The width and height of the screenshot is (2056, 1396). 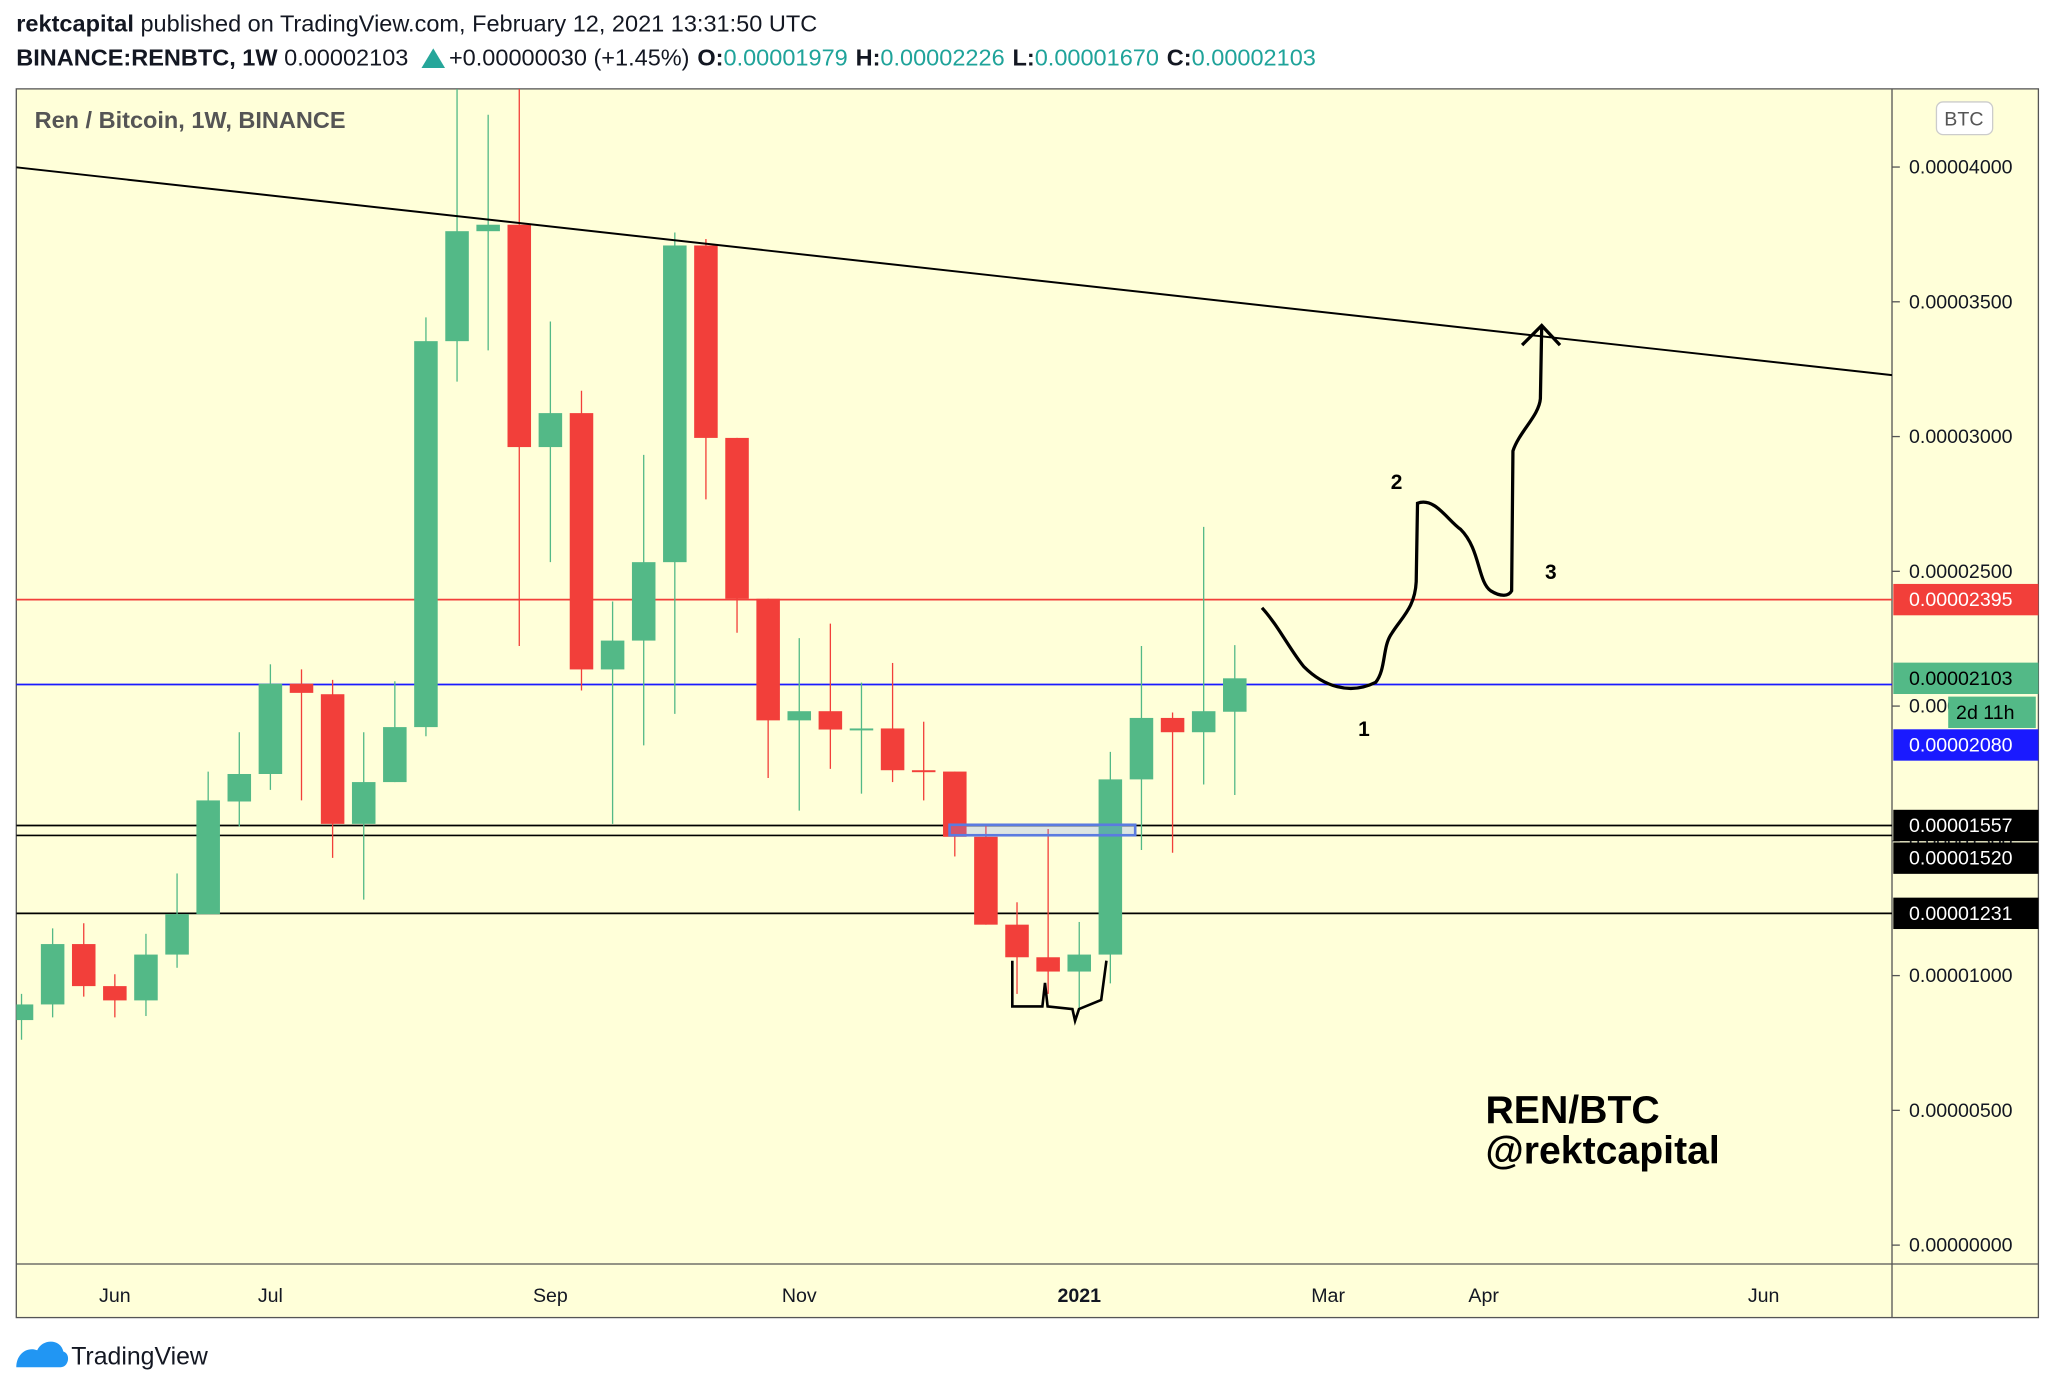 What do you see at coordinates (1079, 1296) in the screenshot?
I see `x-tick-label: 2021` at bounding box center [1079, 1296].